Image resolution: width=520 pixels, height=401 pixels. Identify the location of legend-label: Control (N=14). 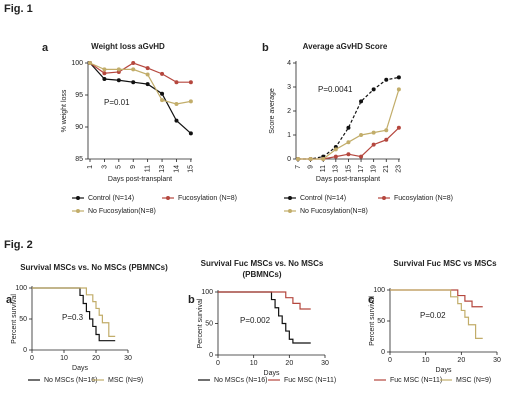
(111, 198).